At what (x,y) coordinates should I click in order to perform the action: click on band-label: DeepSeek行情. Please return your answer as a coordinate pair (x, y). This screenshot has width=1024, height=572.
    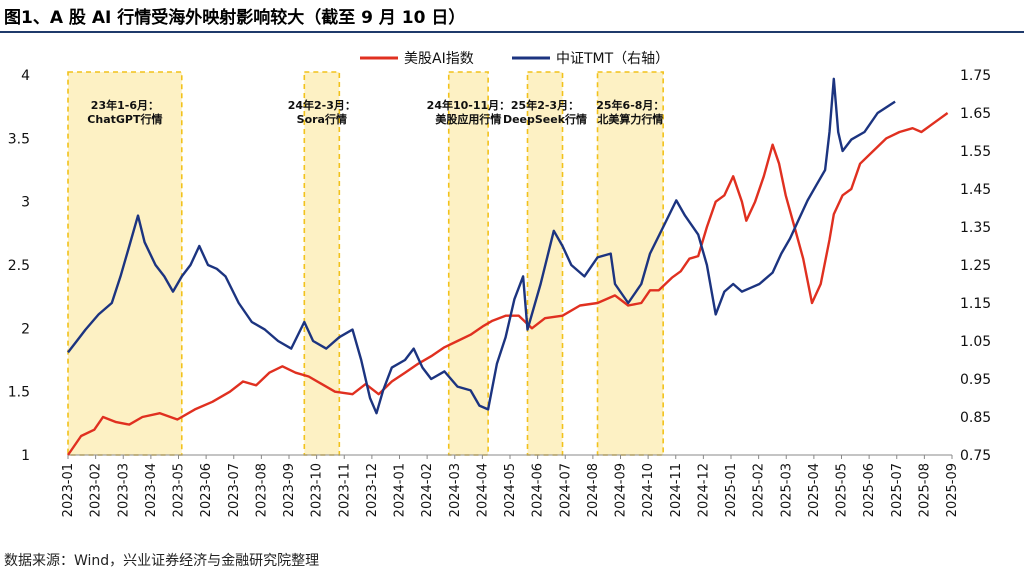
    Looking at the image, I should click on (545, 119).